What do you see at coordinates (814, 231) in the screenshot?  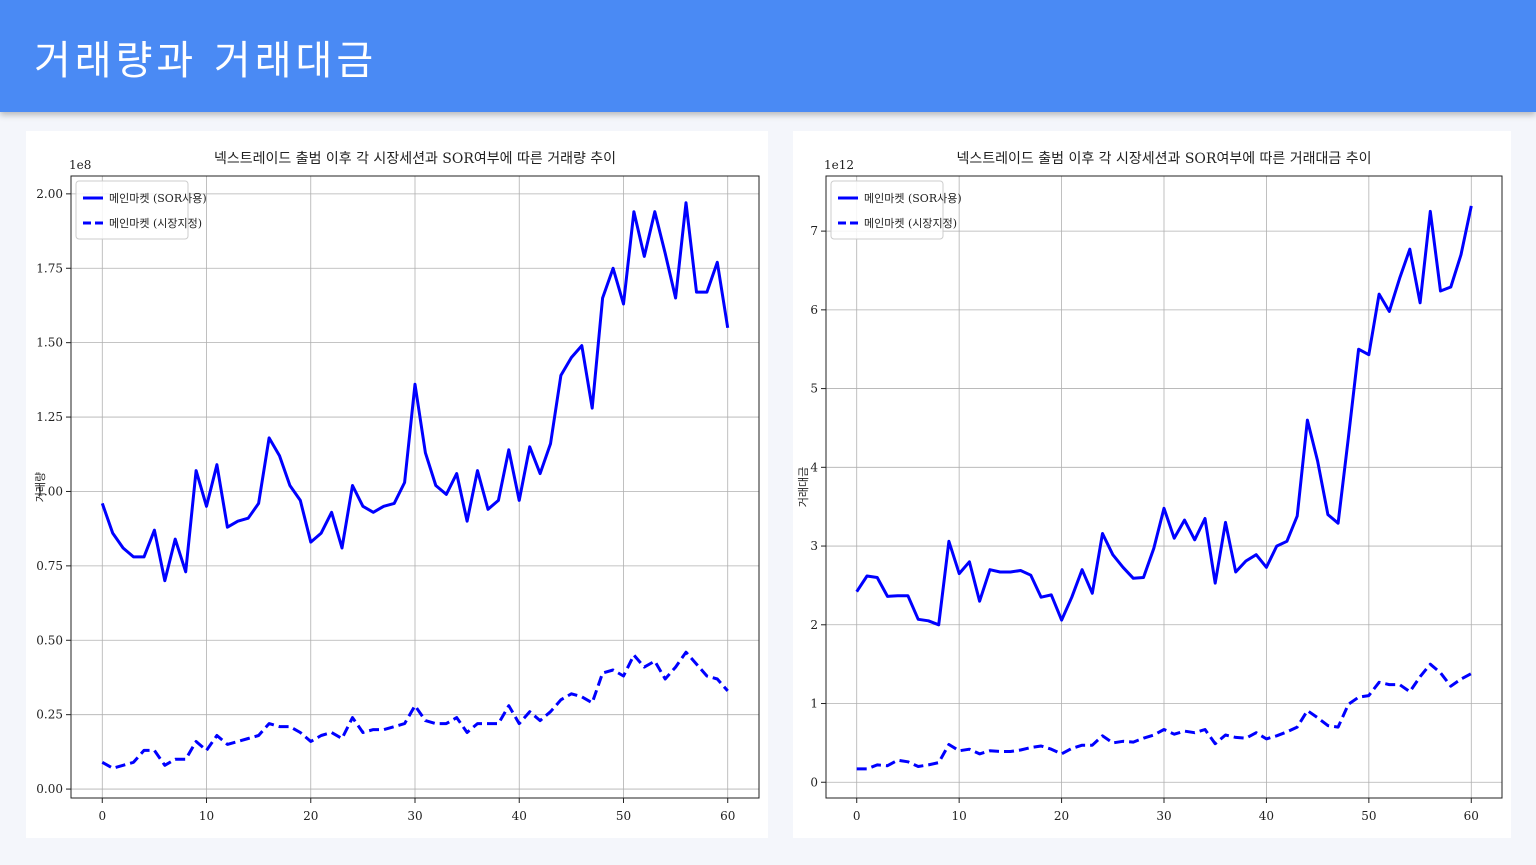 I see `y-tick-label: 7` at bounding box center [814, 231].